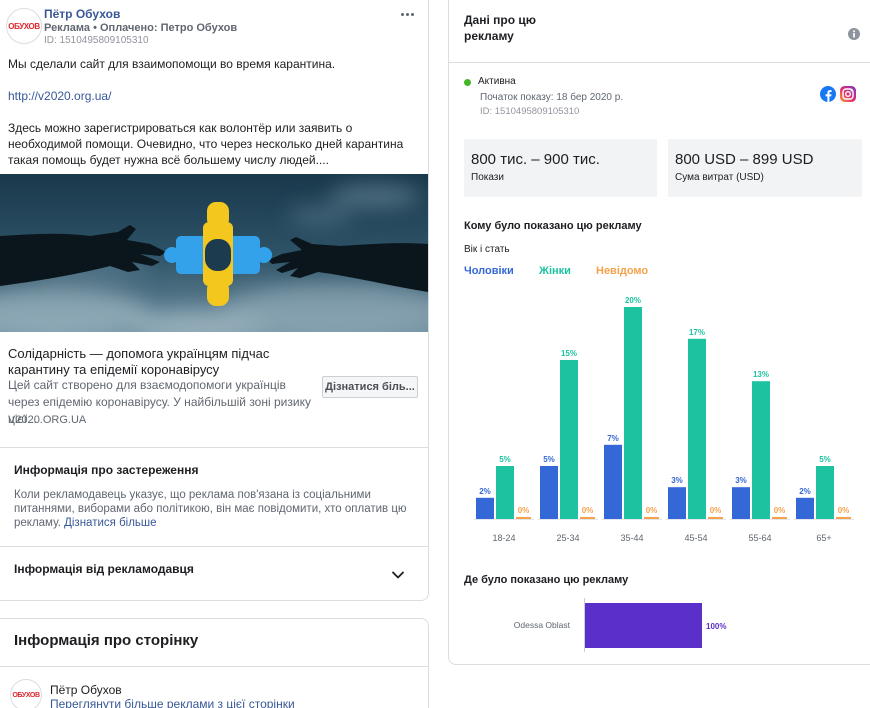 This screenshot has height=708, width=870. Describe the element at coordinates (82, 14) in the screenshot. I see `page-name-link: Пётр Обухов` at that location.